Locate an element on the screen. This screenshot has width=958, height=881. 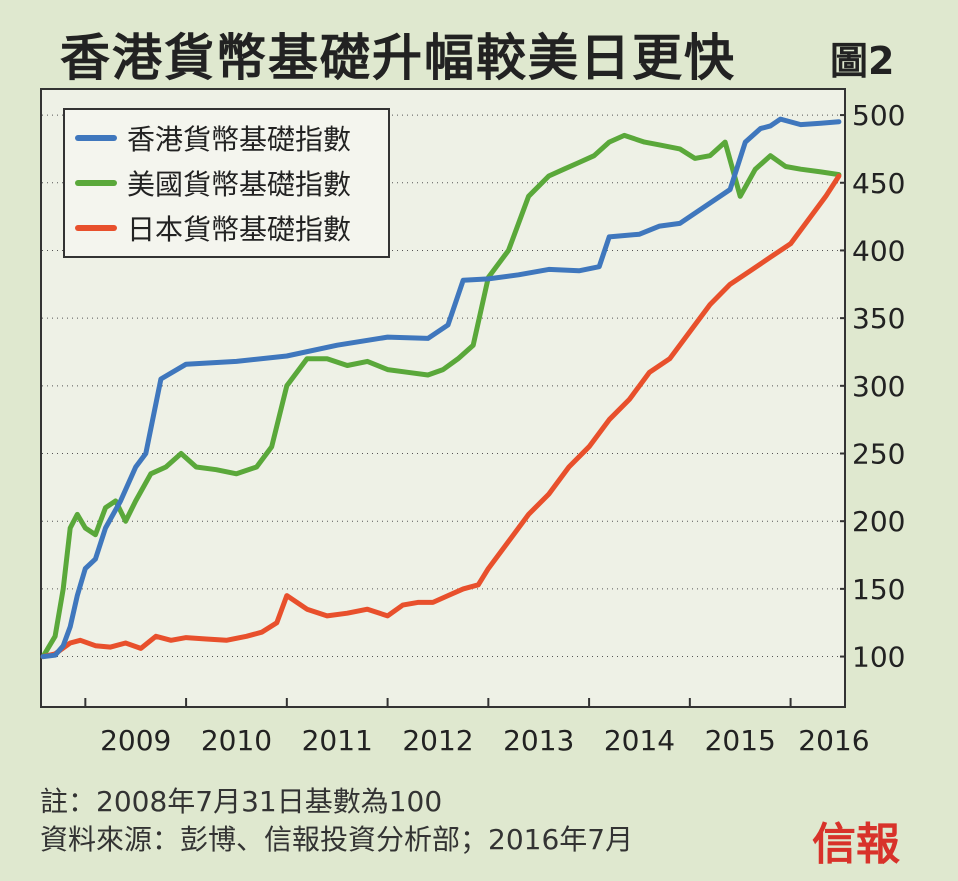
chart-title: 香港貨幣基礎升幅較美日更快 is located at coordinates (398, 58).